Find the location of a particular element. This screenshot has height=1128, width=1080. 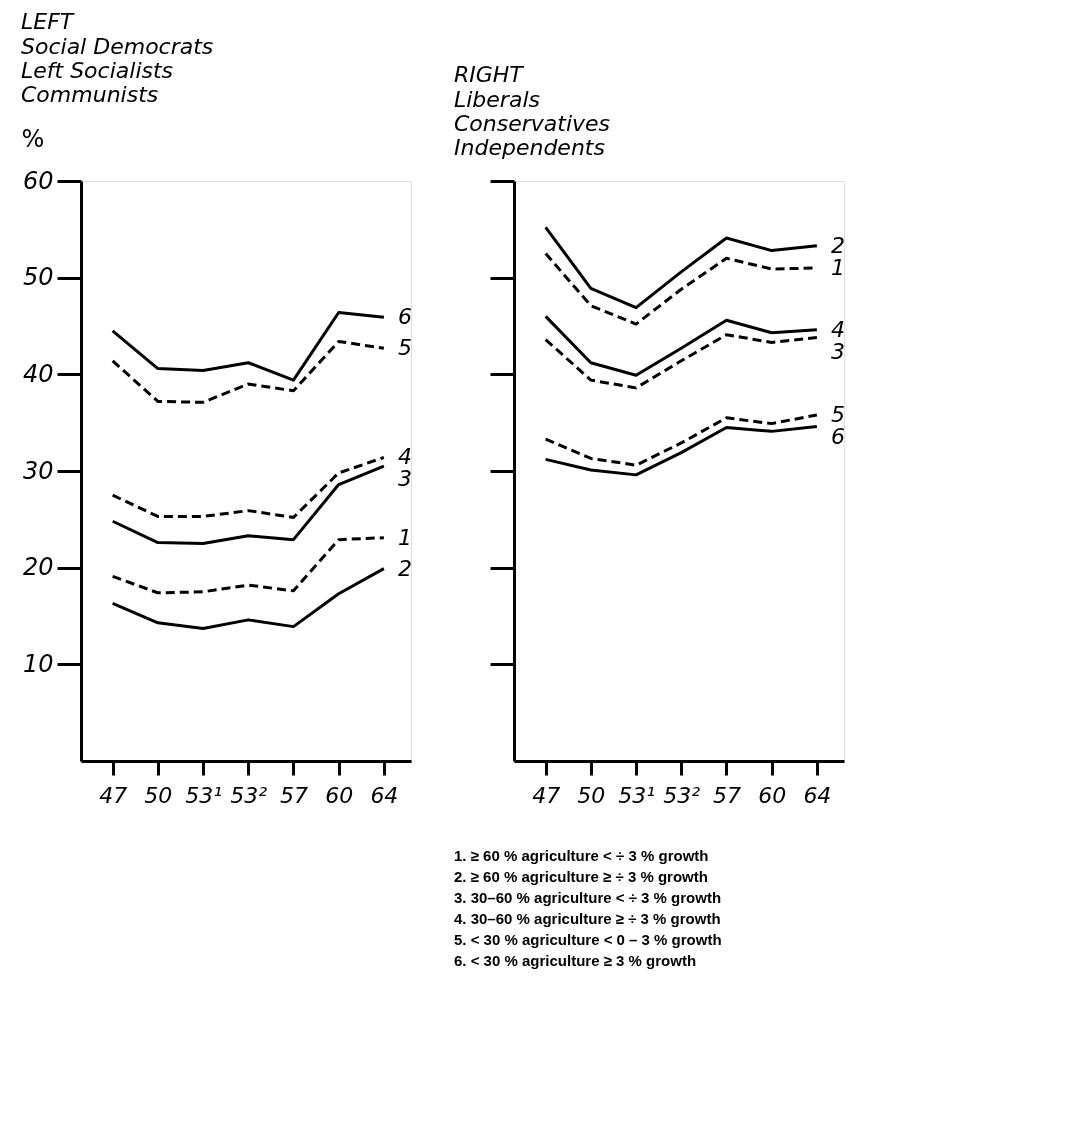

series-label: 6 is located at coordinates (404, 317).